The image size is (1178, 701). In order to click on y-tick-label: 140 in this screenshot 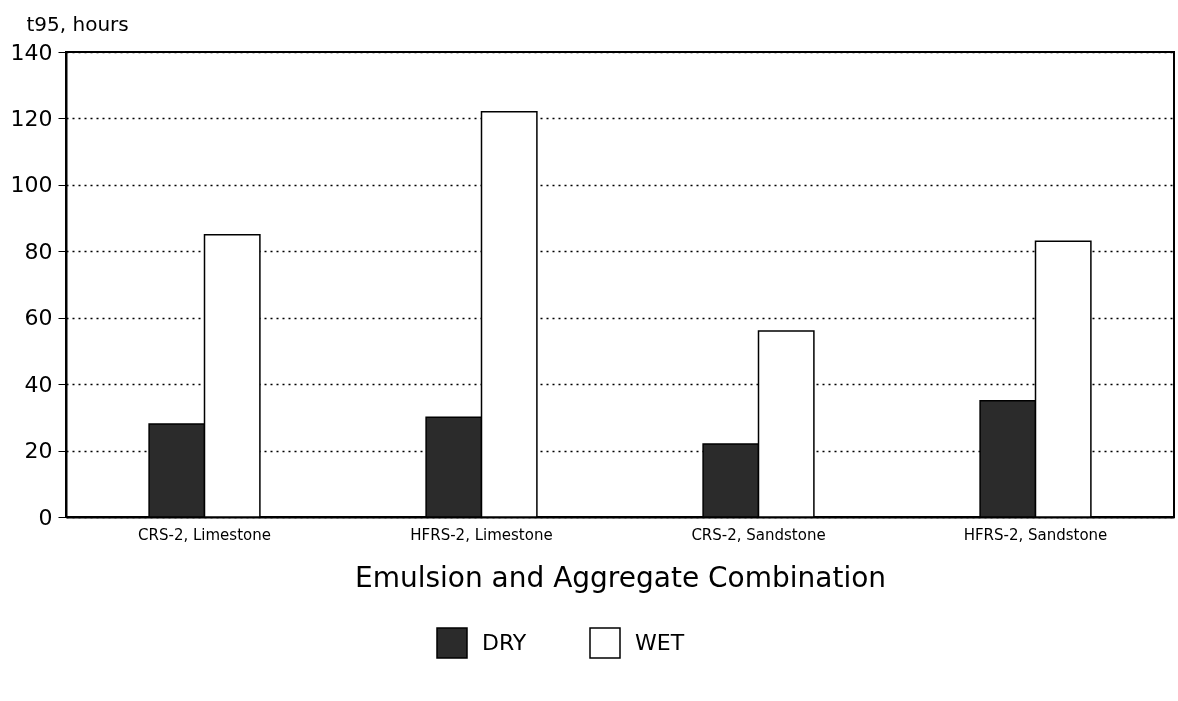, I will do `click(31, 52)`.